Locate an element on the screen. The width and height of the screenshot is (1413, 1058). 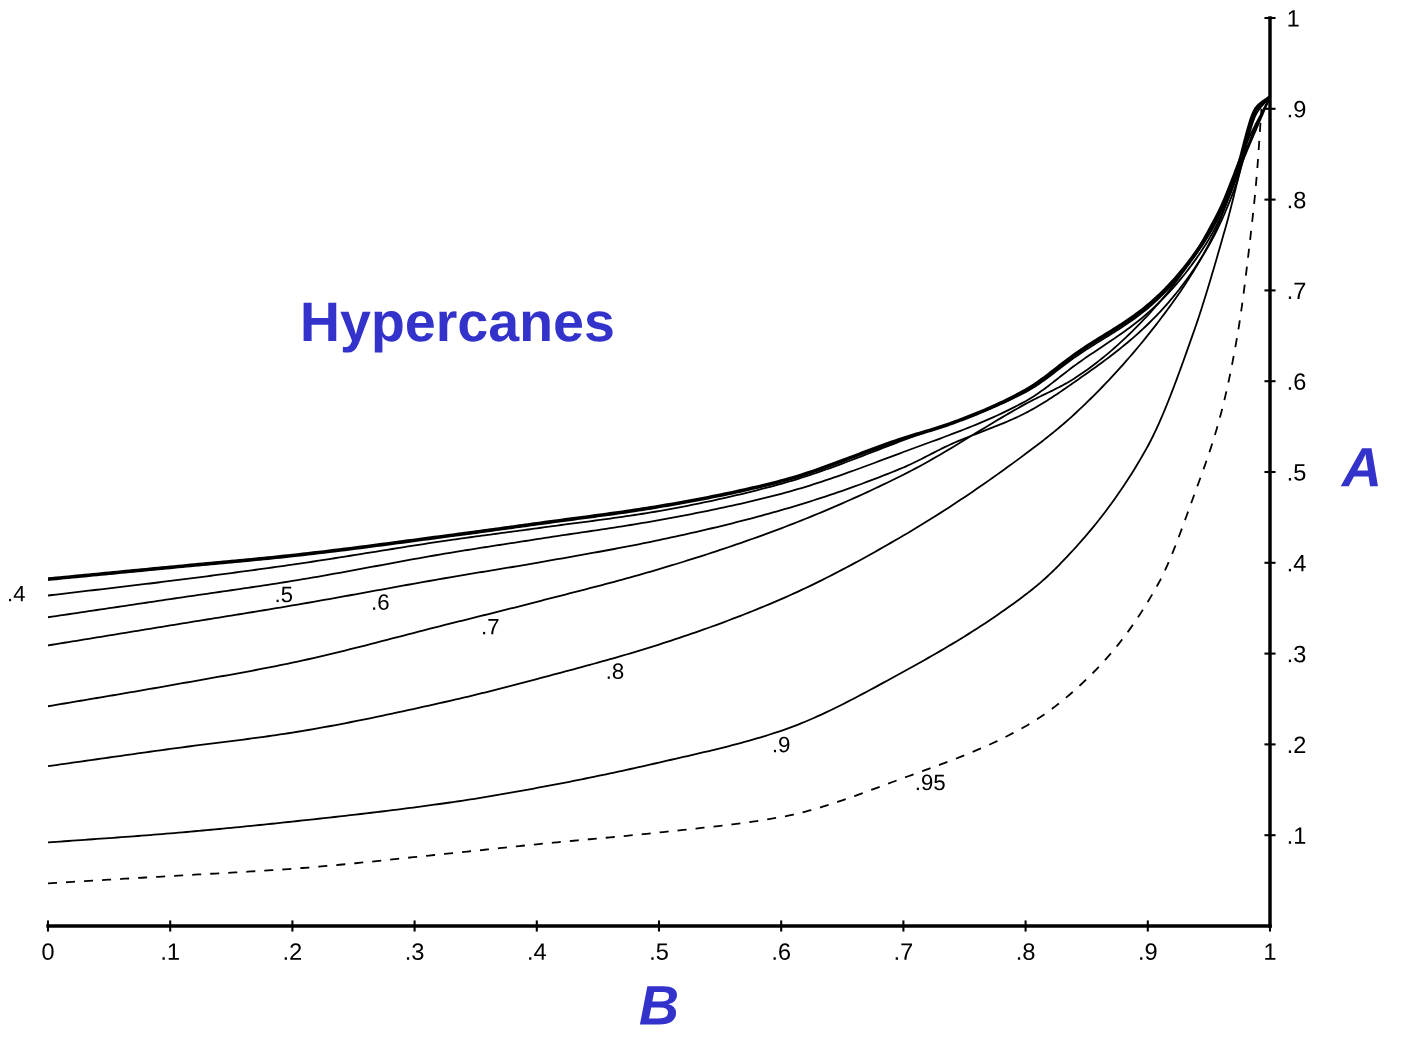
x-tick-label: 0 is located at coordinates (48, 952).